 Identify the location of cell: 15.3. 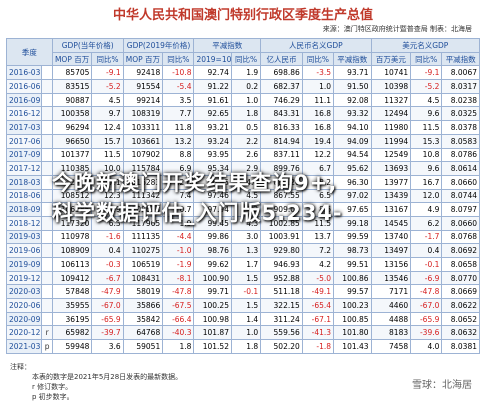
(426, 141).